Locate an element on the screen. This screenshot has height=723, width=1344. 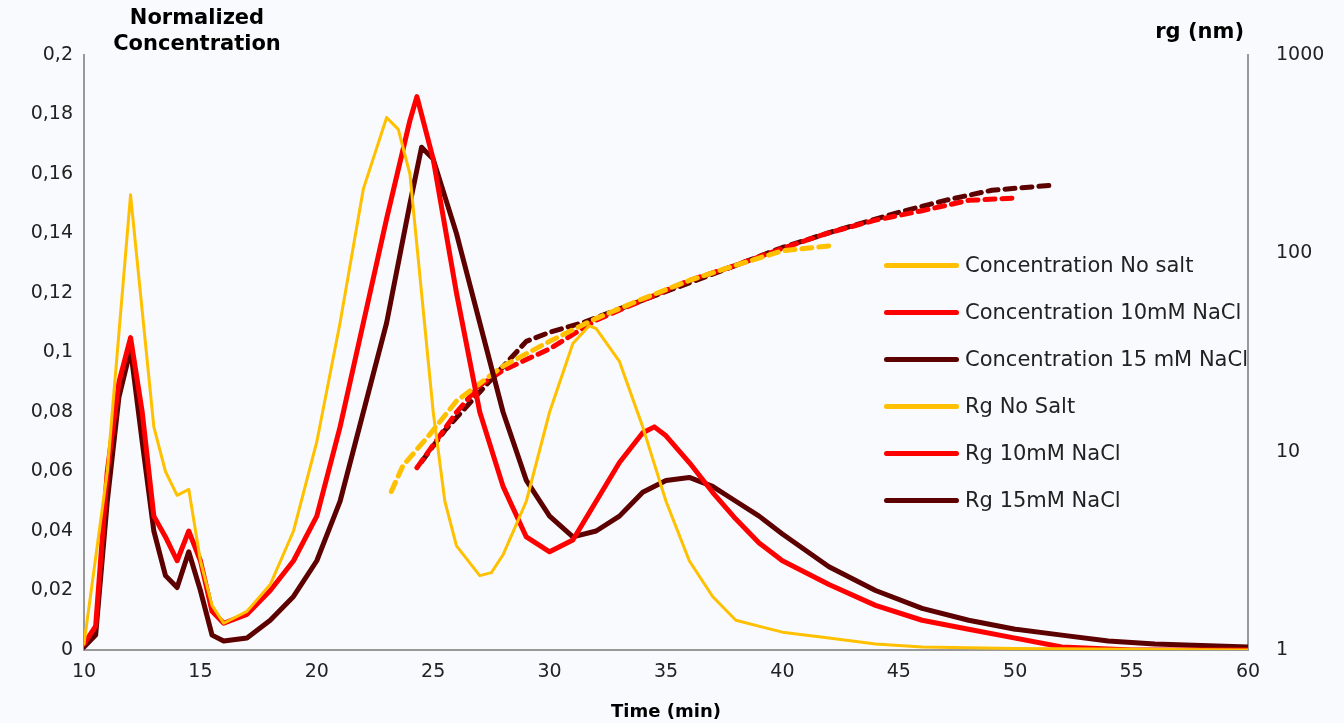
y-axis-title: Normalized Concentration is located at coordinates (197, 30).